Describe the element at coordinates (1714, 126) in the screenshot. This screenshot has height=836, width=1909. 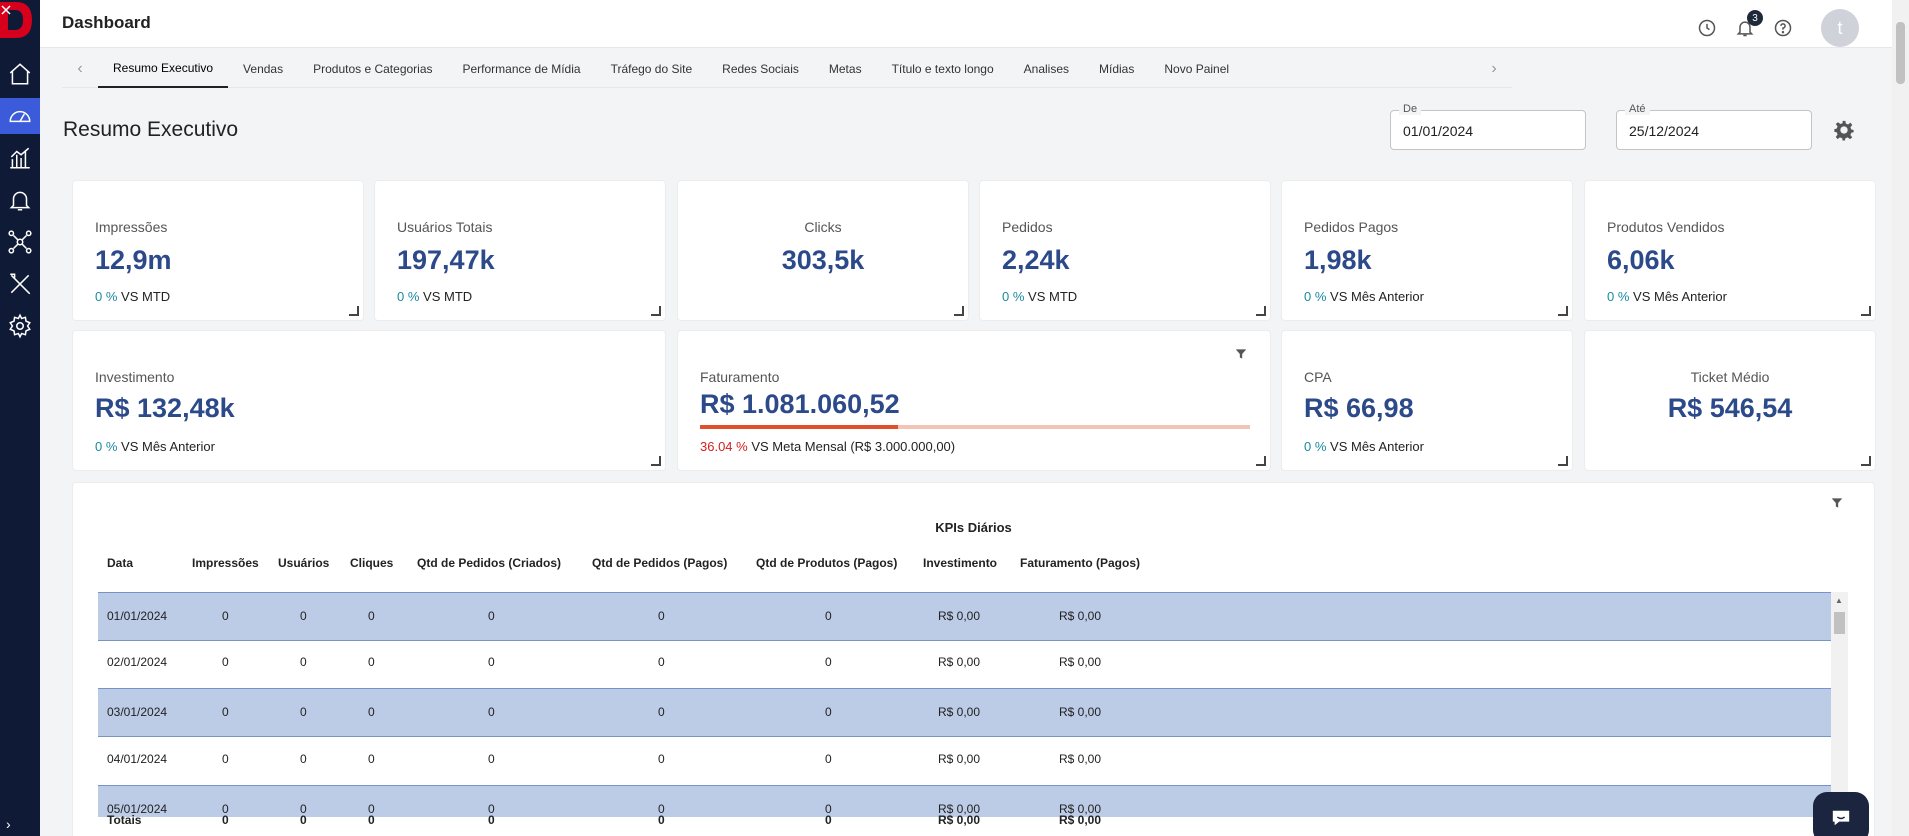
I see `date-to-field: Até 25/12/2024` at that location.